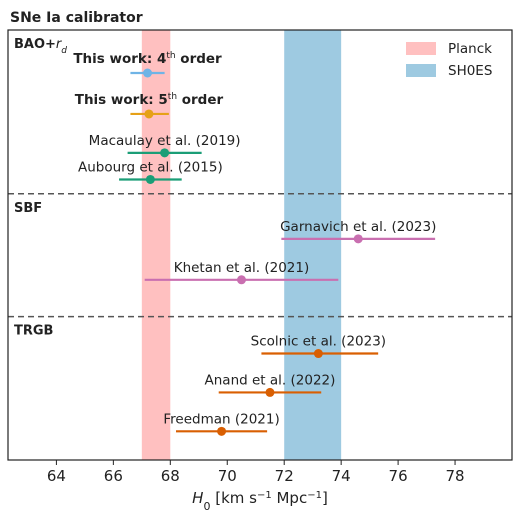 This screenshot has width=520, height=513. What do you see at coordinates (113, 476) in the screenshot?
I see `x-tick-label: 66` at bounding box center [113, 476].